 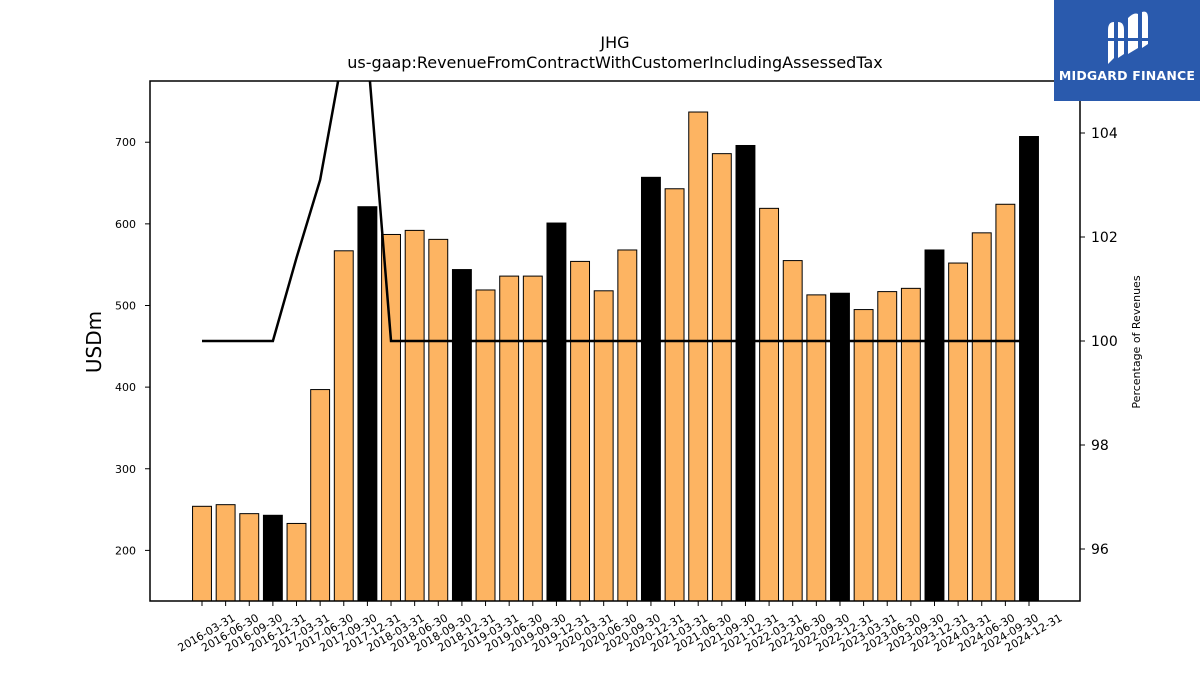 What do you see at coordinates (125, 305) in the screenshot?
I see `y-tick-label: 500` at bounding box center [125, 305].